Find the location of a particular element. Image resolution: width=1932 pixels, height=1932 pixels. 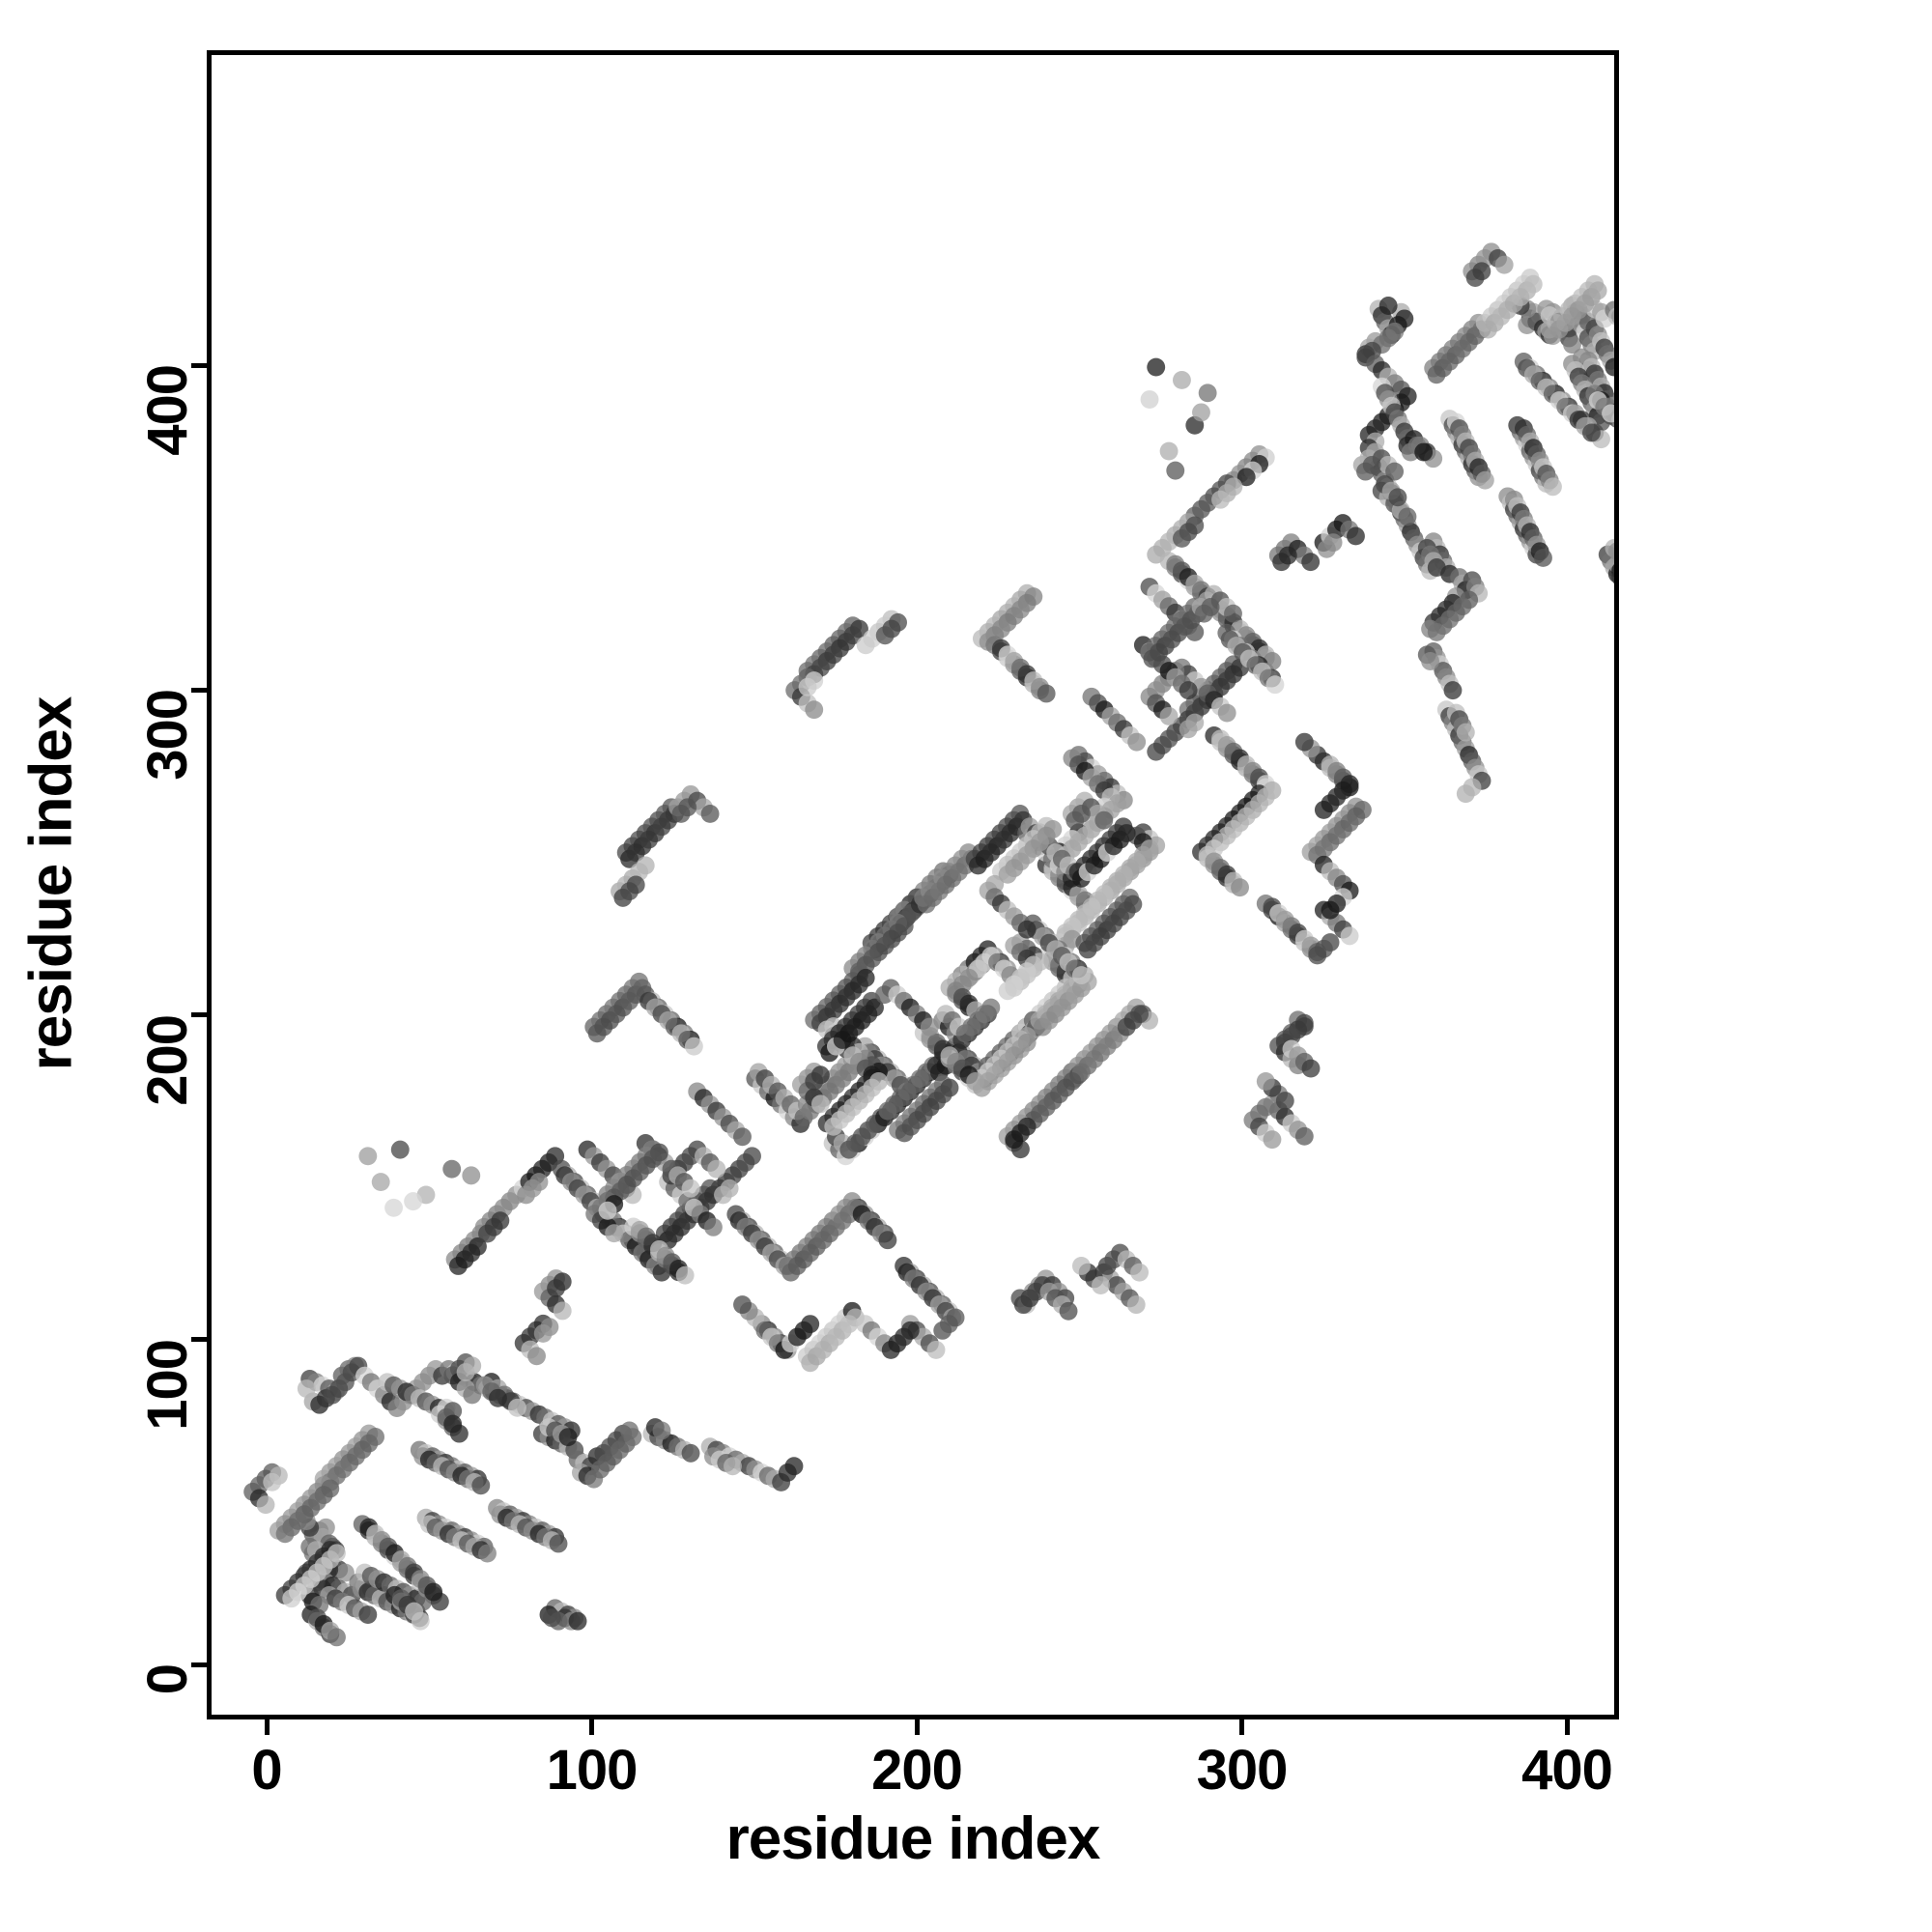

x-axis-title: residue index is located at coordinates (913, 1838).